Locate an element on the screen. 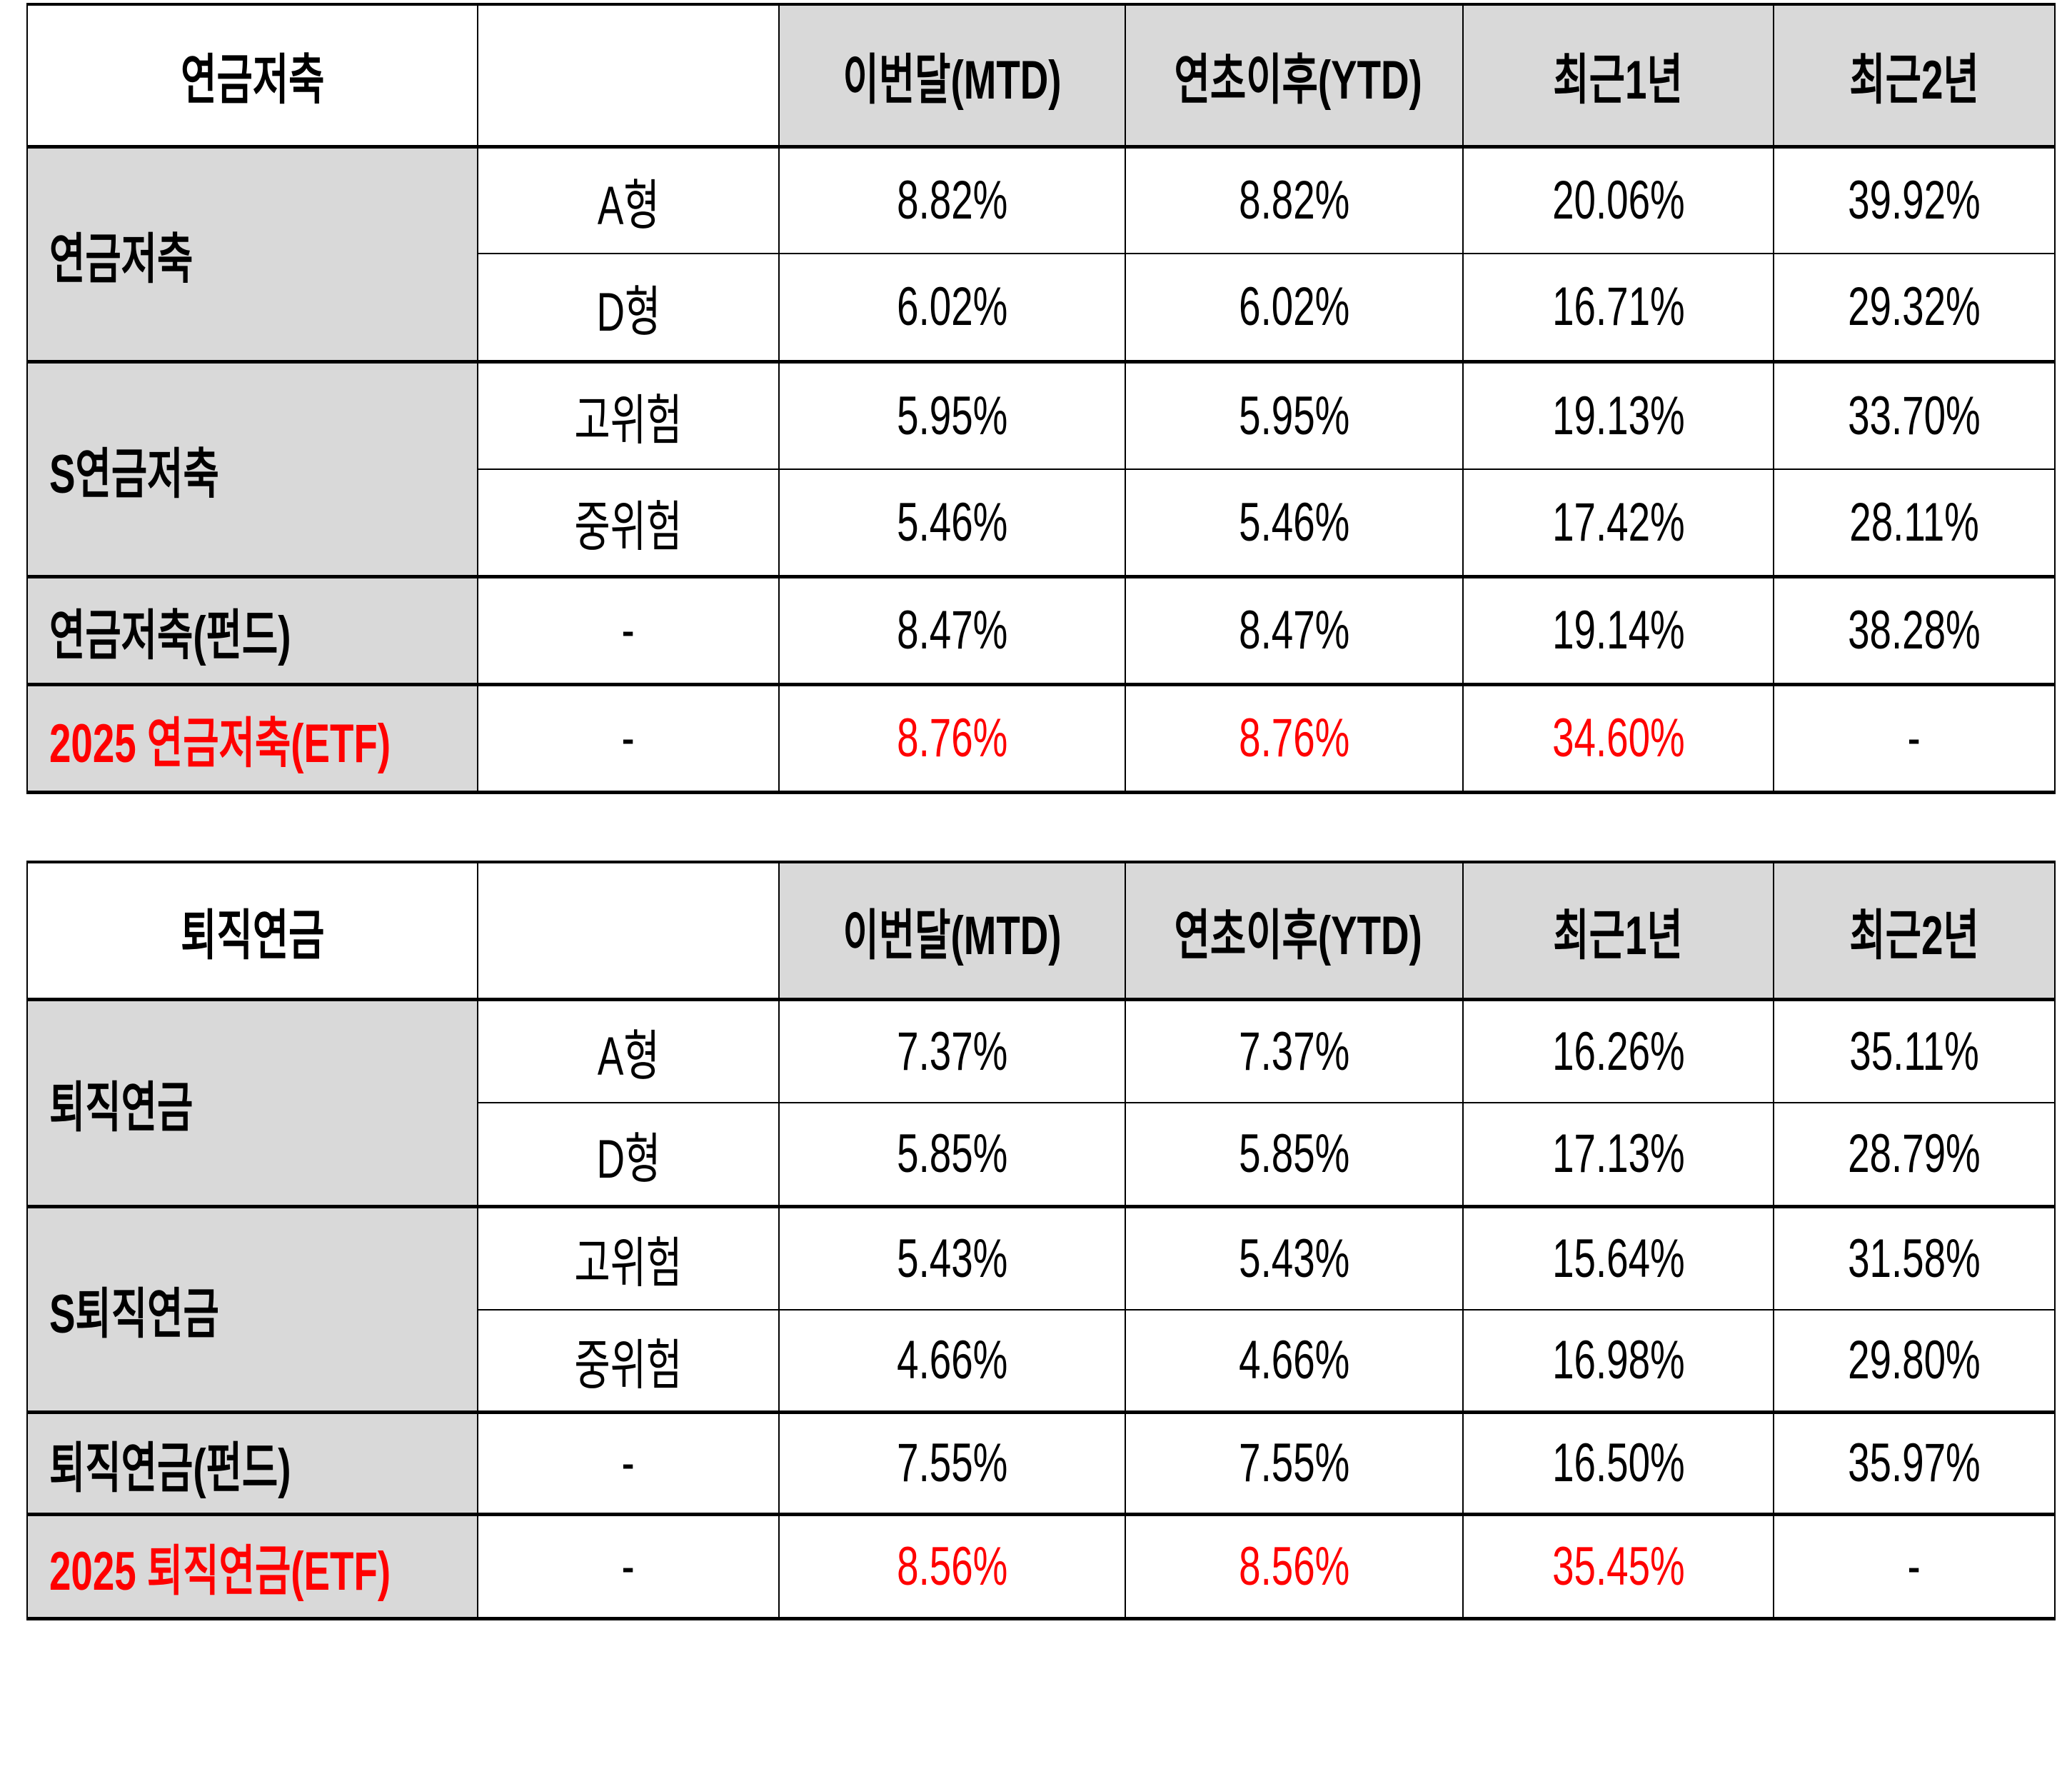 This screenshot has width=2072, height=1769. value-cell: 16.98% is located at coordinates (1618, 1361).